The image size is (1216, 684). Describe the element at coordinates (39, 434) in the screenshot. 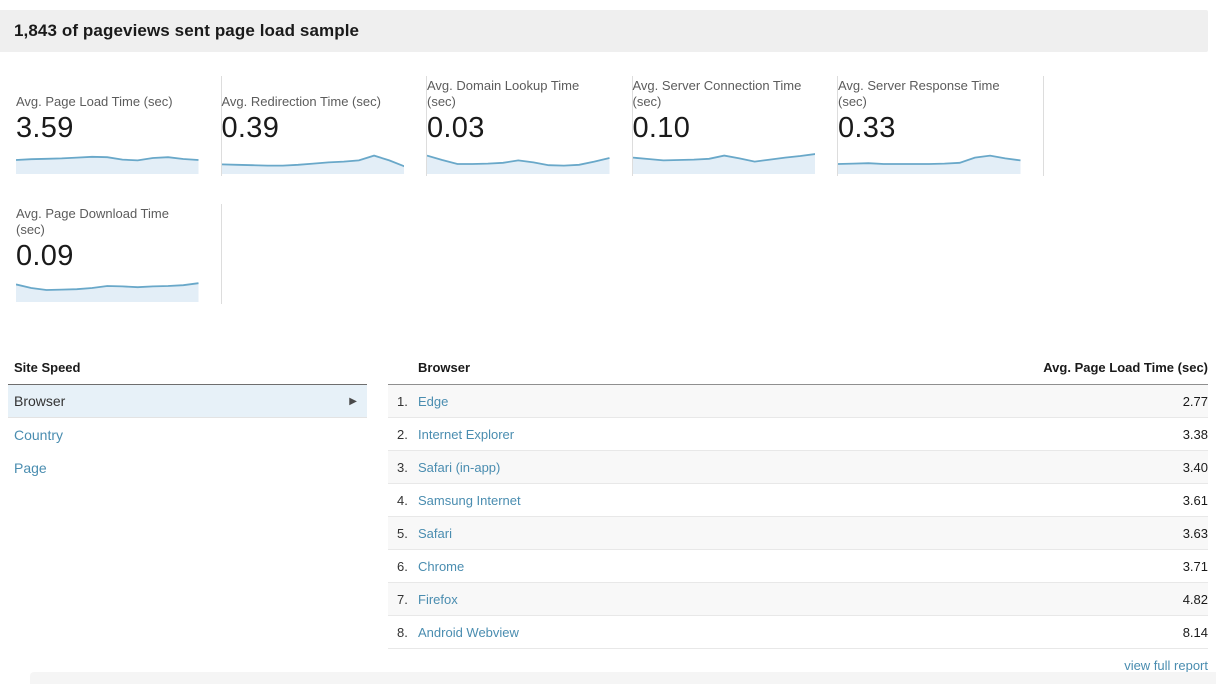

I see `dimension-item-label: Country` at that location.